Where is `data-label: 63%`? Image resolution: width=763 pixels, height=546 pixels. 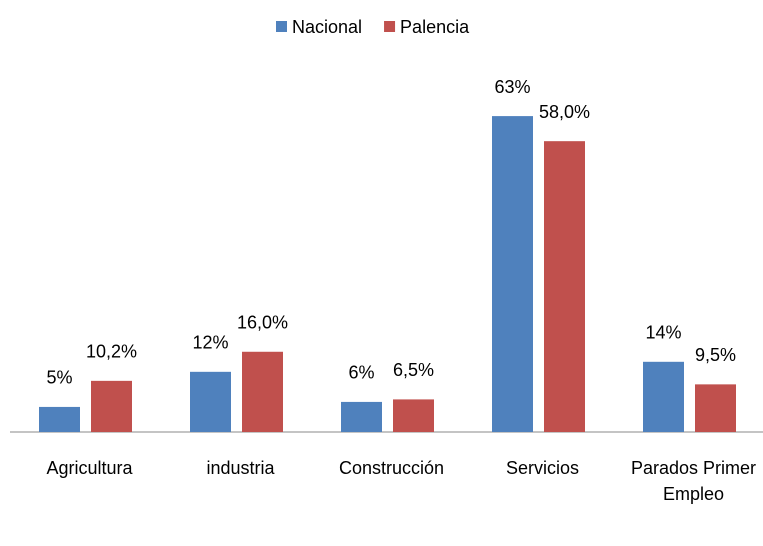 data-label: 63% is located at coordinates (512, 87).